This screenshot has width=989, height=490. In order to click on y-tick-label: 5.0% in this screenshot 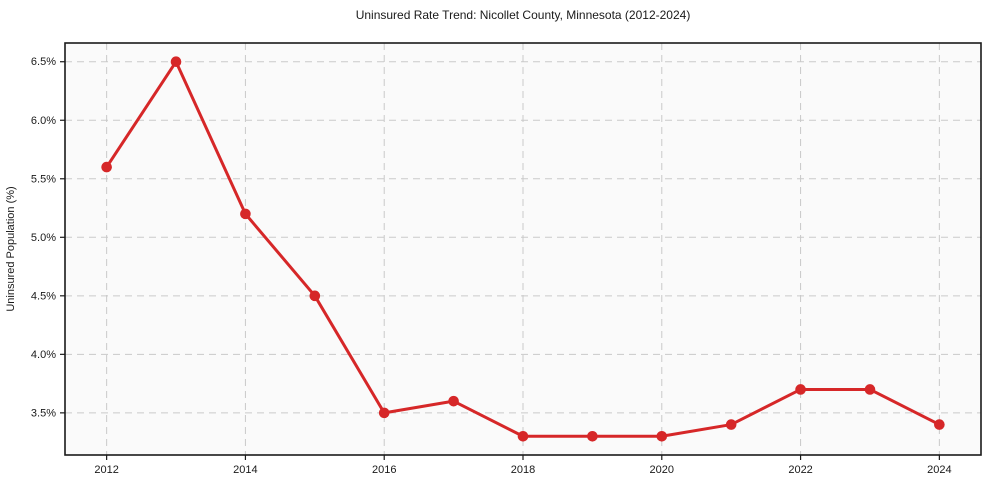, I will do `click(43, 238)`.